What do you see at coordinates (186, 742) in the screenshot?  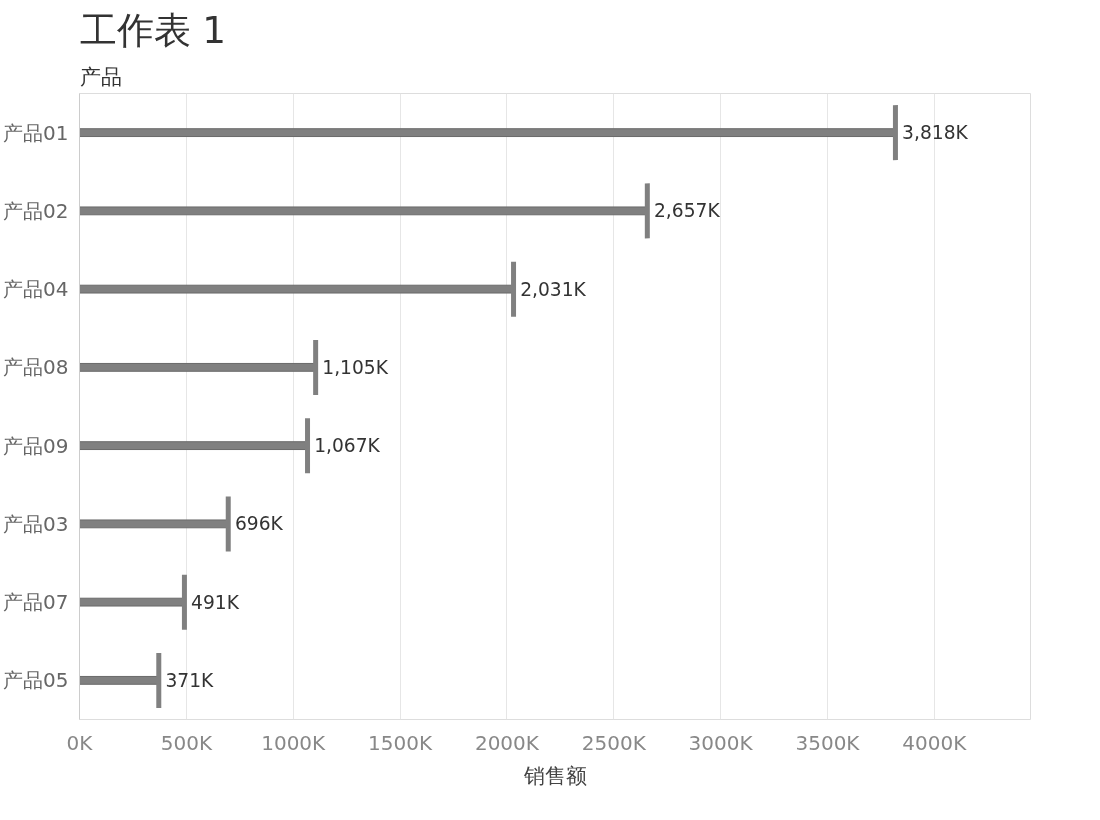 I see `x-tick-label: 500K` at bounding box center [186, 742].